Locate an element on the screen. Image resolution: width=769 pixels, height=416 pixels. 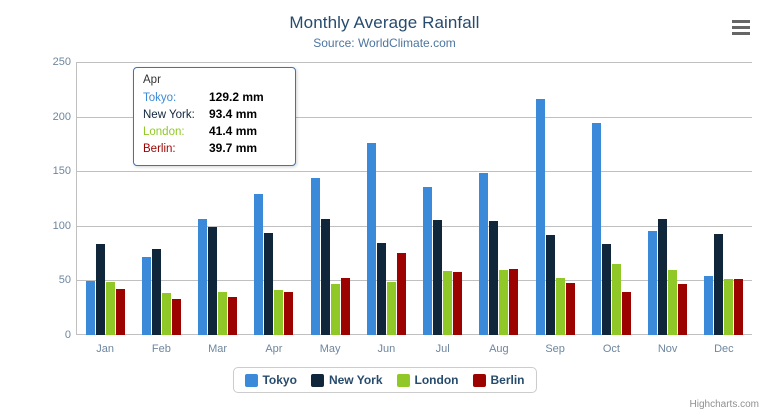
bar-group: Dec is located at coordinates (724, 208).